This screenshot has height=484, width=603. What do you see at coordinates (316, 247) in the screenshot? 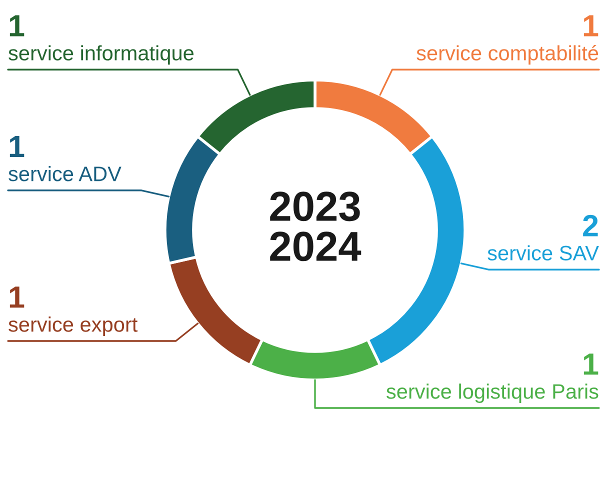
I see `text: 2024` at bounding box center [316, 247].